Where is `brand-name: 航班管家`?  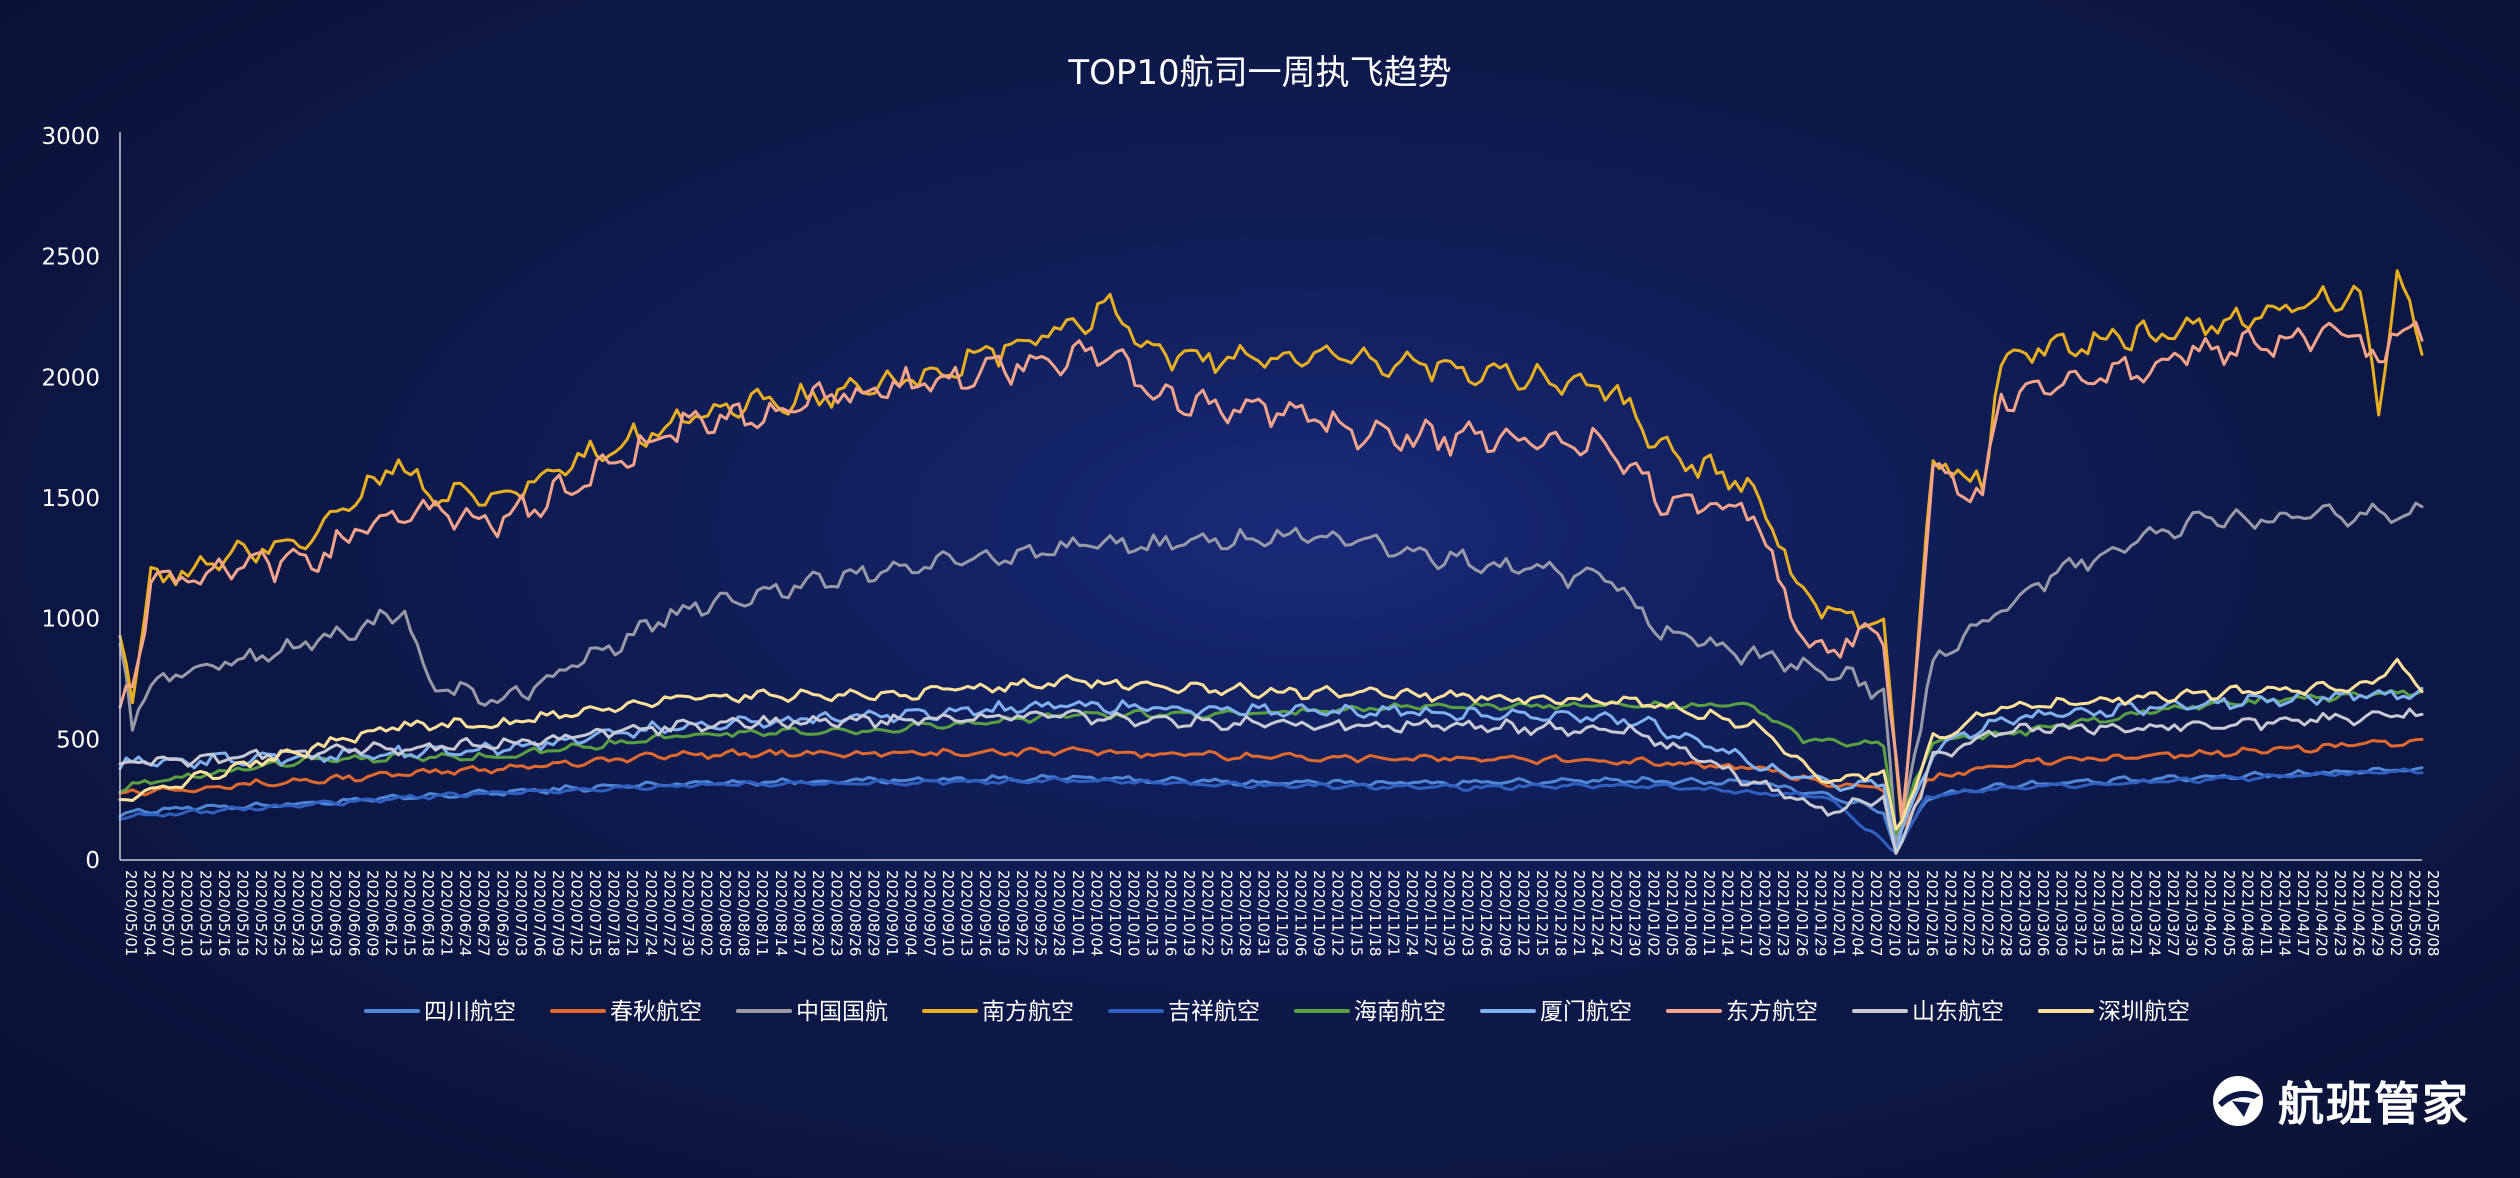
brand-name: 航班管家 is located at coordinates (2374, 1104).